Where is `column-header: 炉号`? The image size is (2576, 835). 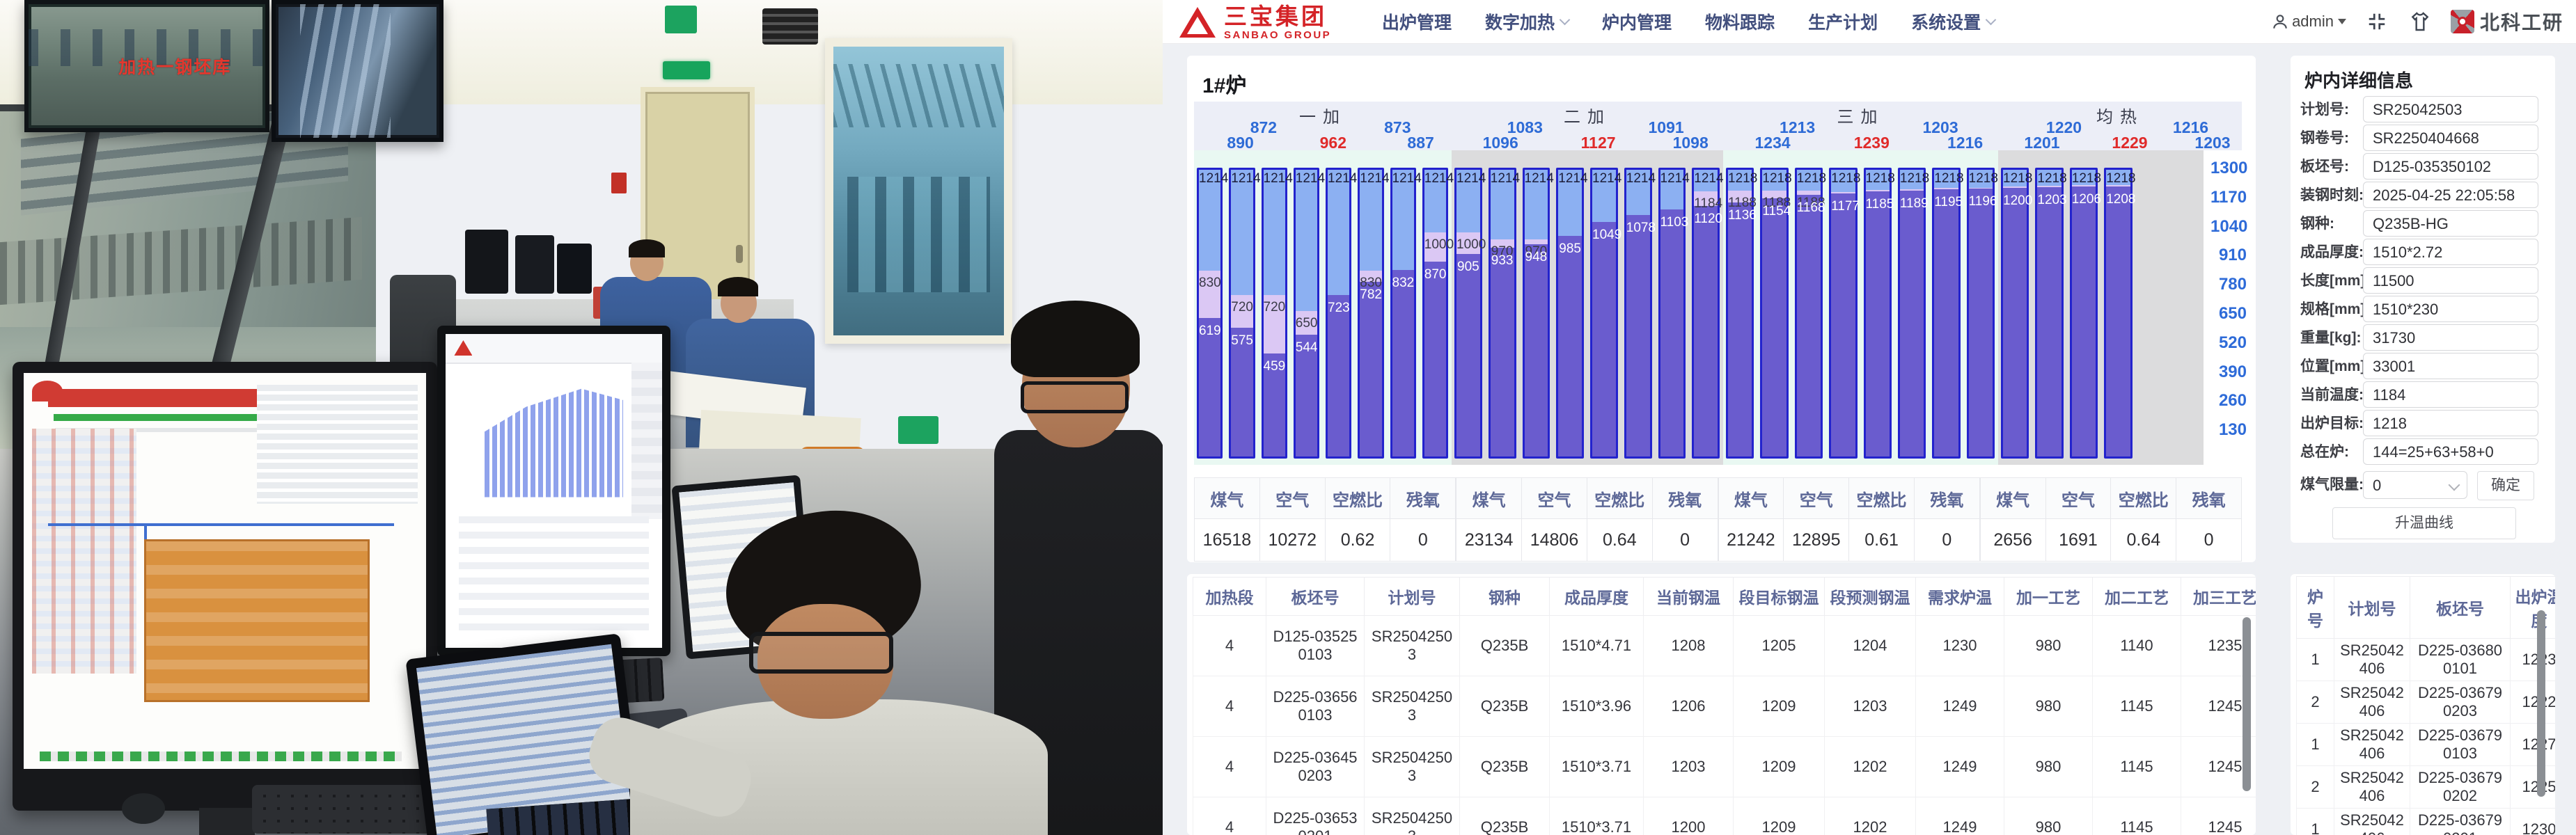 column-header: 炉号 is located at coordinates (2315, 607).